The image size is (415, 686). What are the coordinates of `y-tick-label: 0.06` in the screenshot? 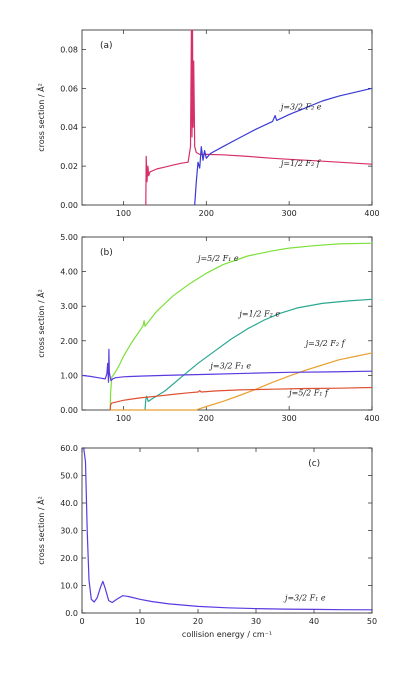 It's located at (69, 88).